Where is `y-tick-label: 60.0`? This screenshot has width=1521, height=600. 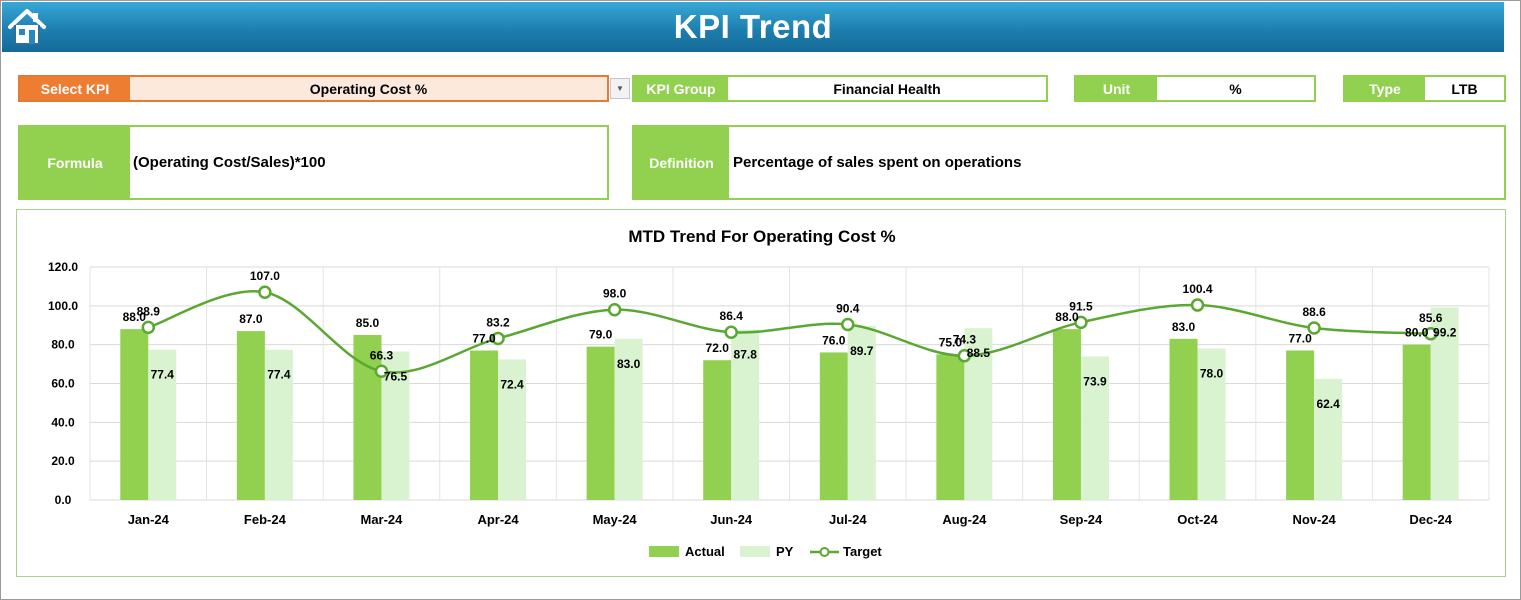
y-tick-label: 60.0 is located at coordinates (63, 384).